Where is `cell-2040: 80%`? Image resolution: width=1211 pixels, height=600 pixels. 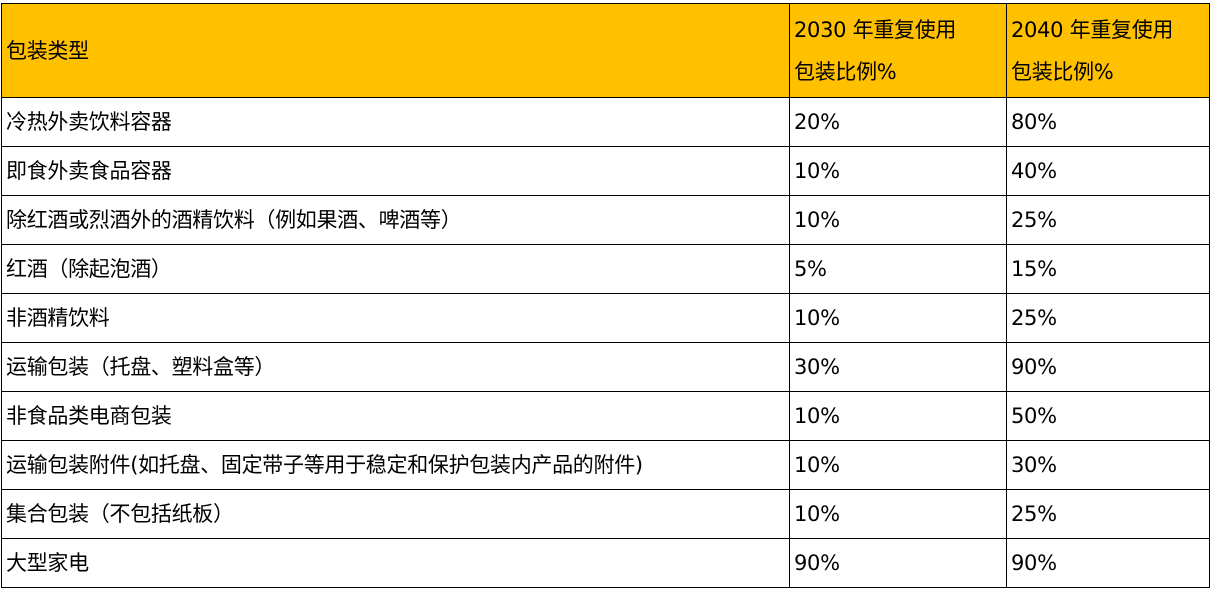
cell-2040: 80% is located at coordinates (1108, 122).